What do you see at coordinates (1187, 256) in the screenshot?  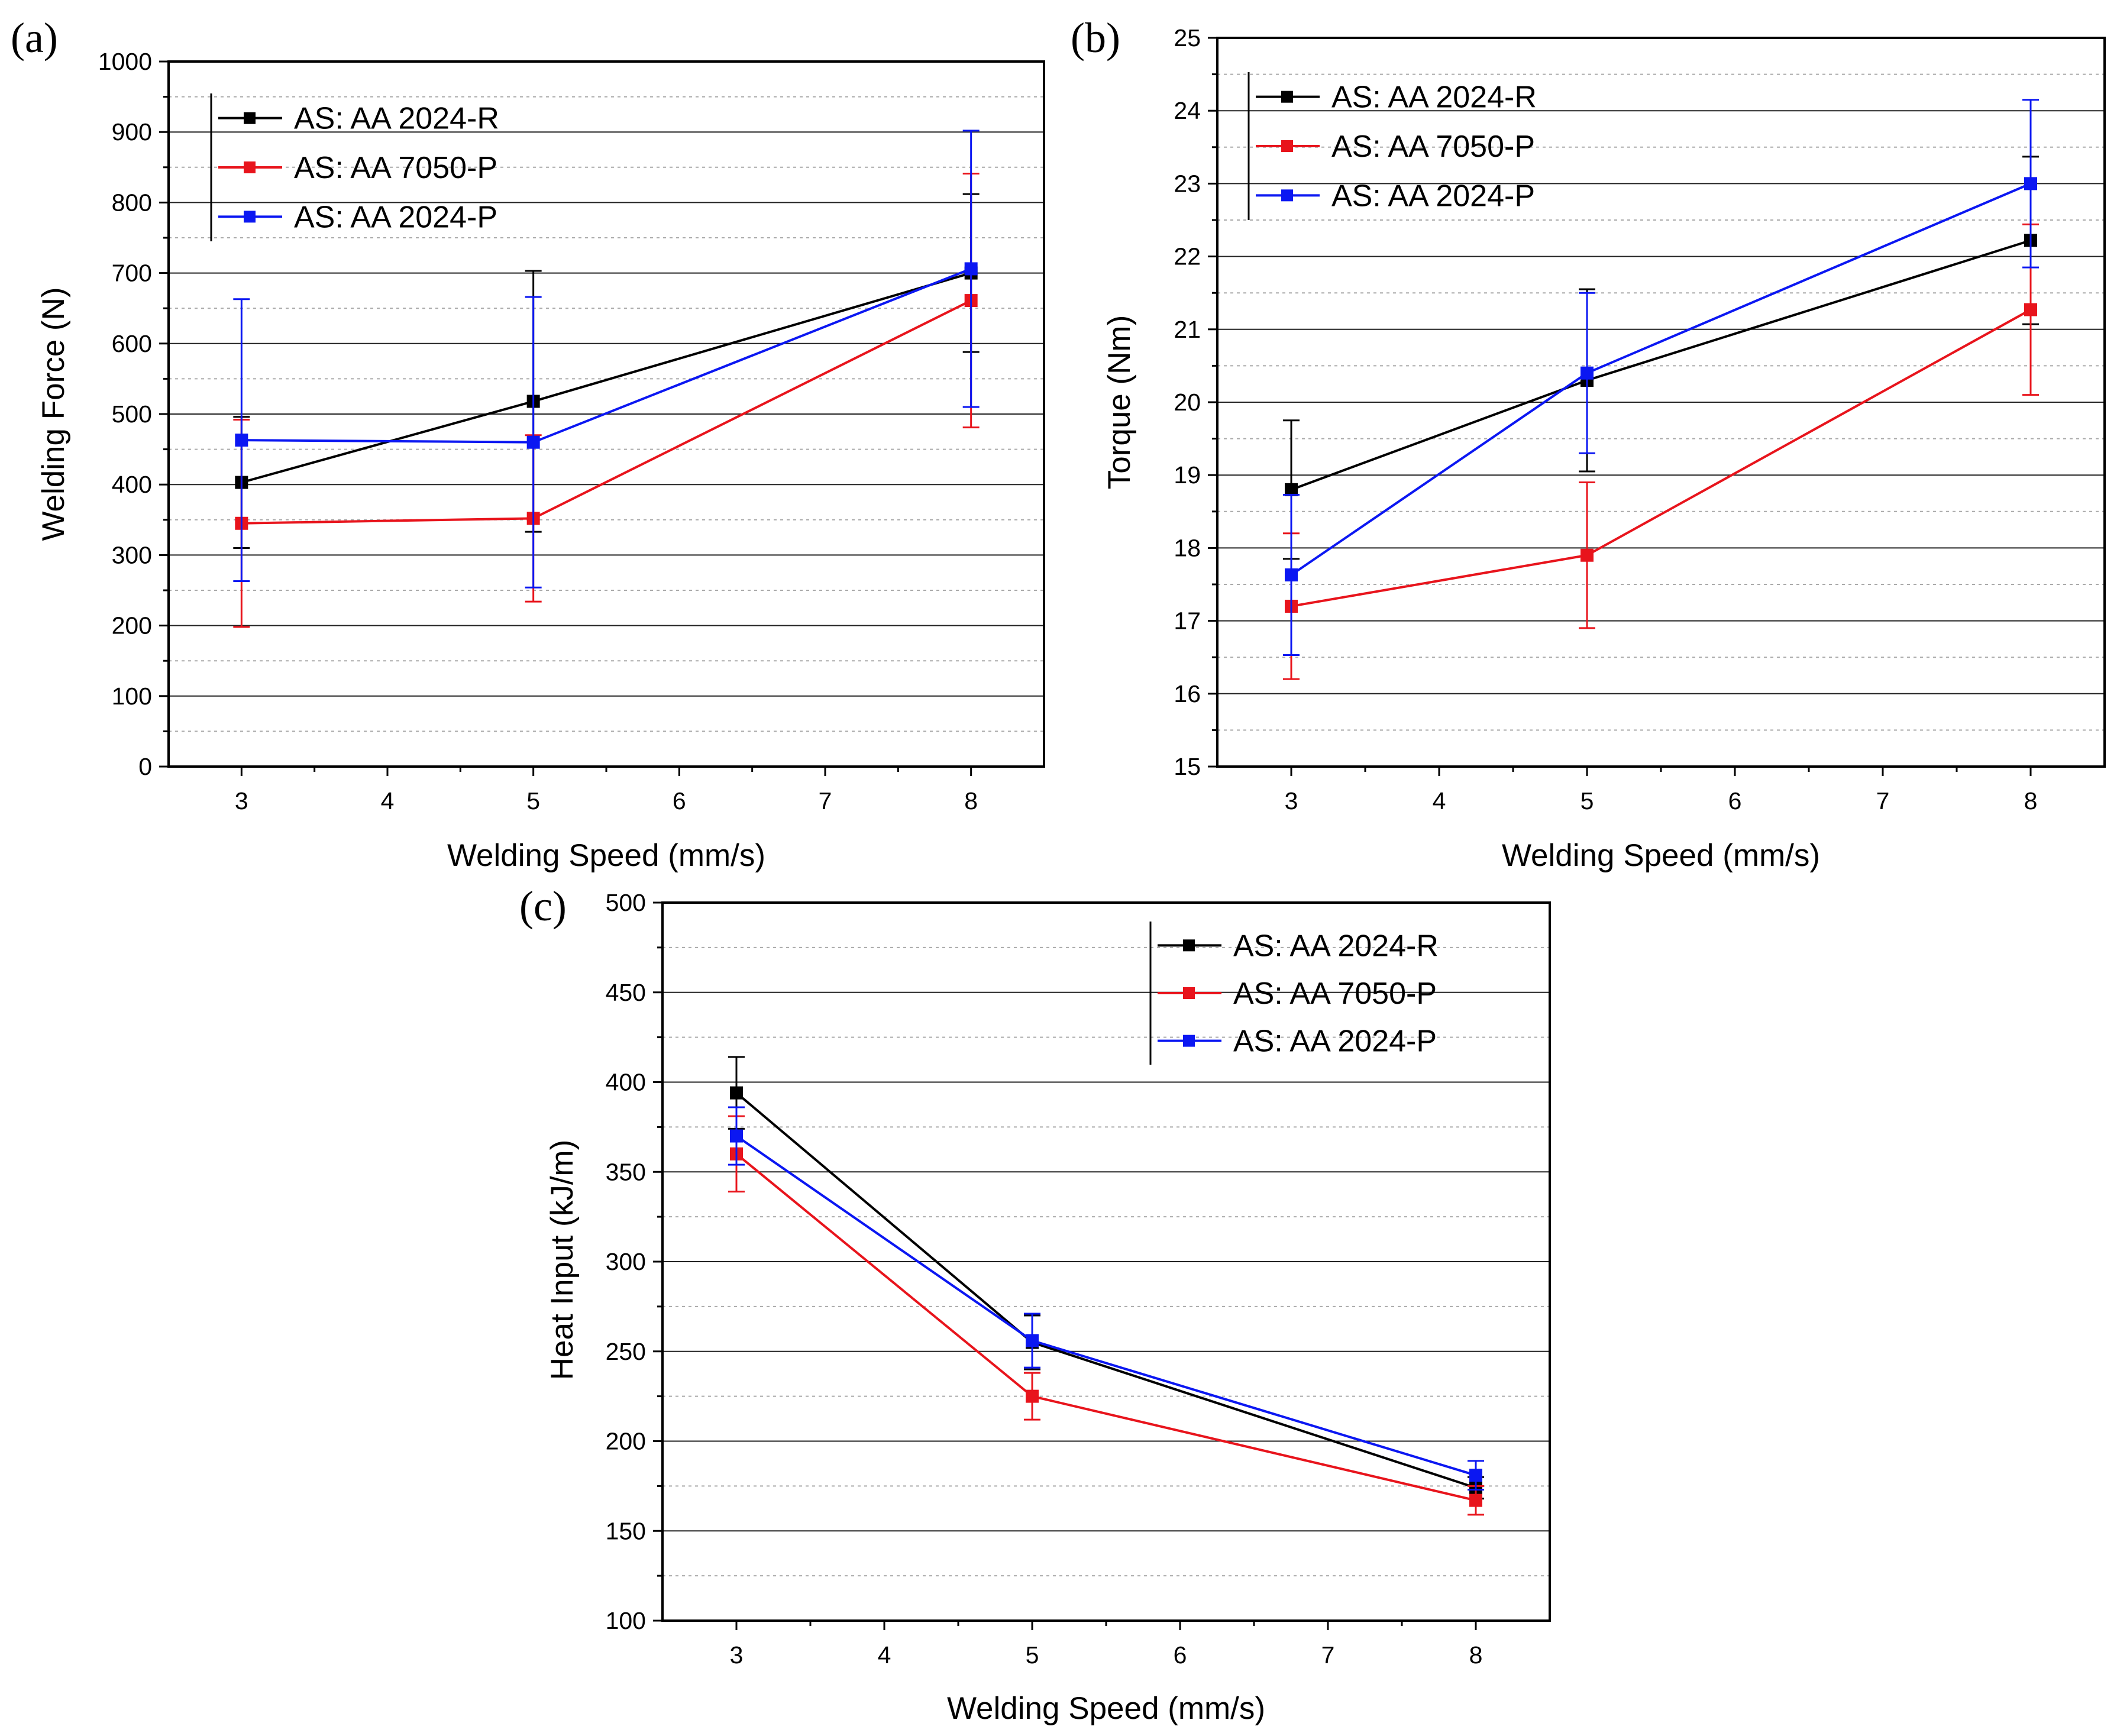 I see `y-tick-label: 22` at bounding box center [1187, 256].